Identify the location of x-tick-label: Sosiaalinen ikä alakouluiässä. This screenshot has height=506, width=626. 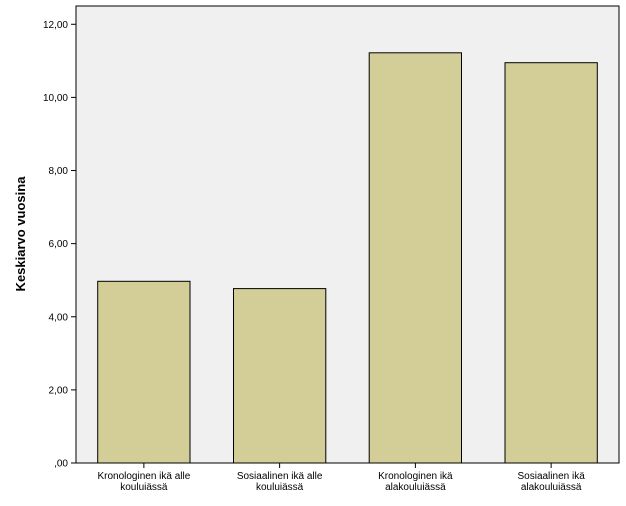
(551, 482).